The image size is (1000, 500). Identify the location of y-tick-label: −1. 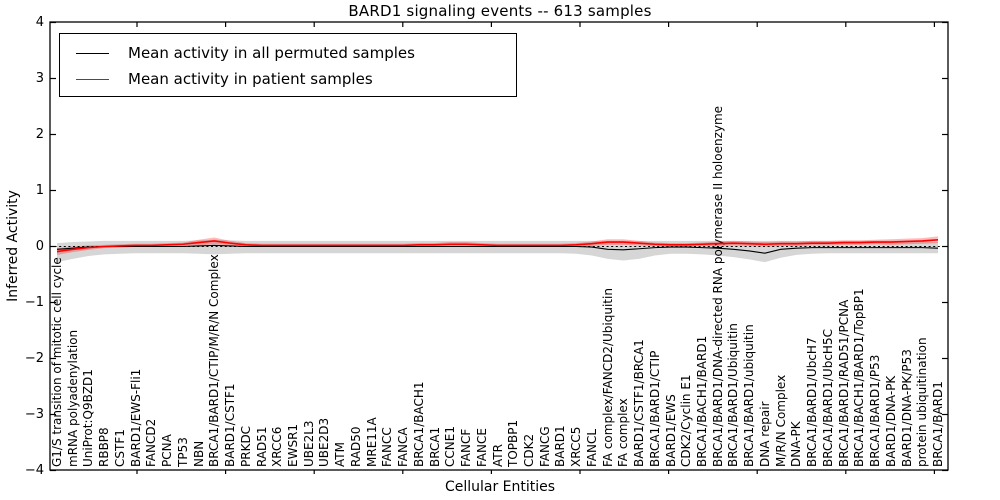
(34, 302).